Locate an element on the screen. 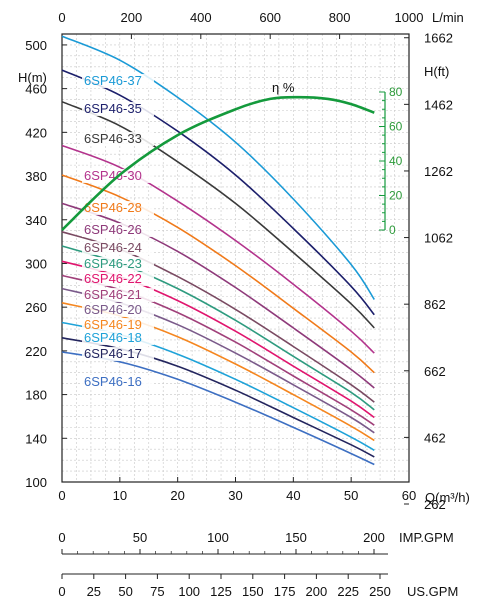 The width and height of the screenshot is (500, 615). us-gpm-tick-label: 125 is located at coordinates (221, 591).